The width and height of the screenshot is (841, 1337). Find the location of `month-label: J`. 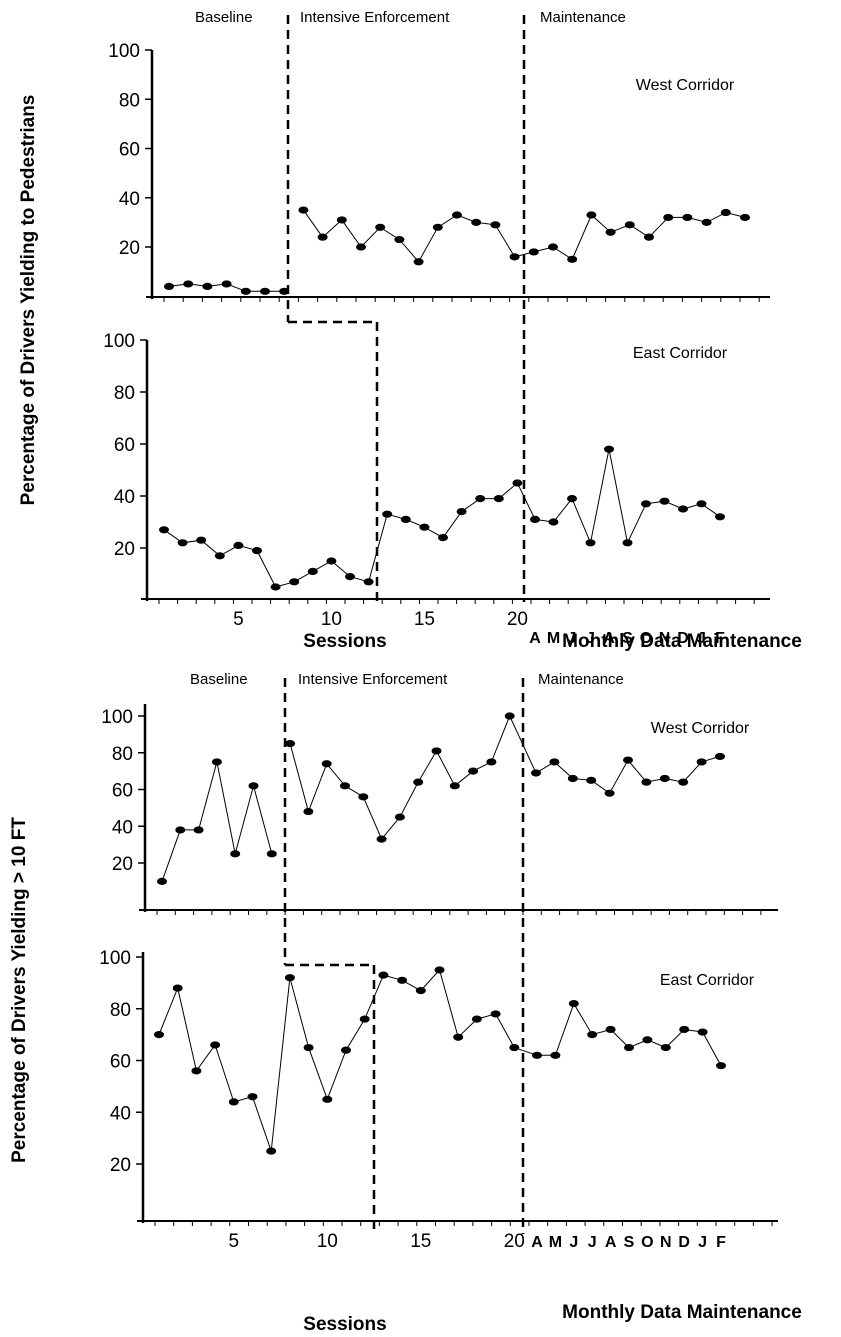

month-label: J is located at coordinates (573, 1242).